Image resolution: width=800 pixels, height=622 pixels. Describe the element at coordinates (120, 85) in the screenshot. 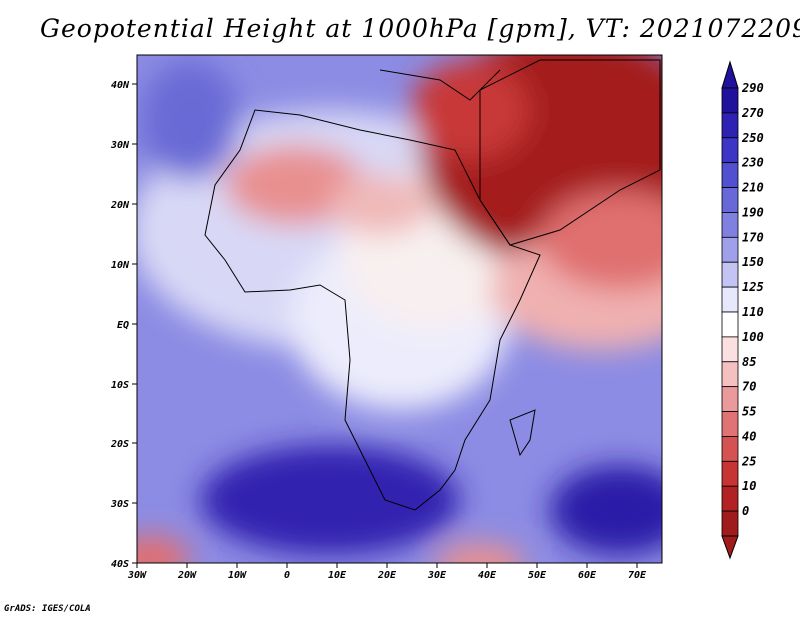

I see `lat-label: 40N` at that location.